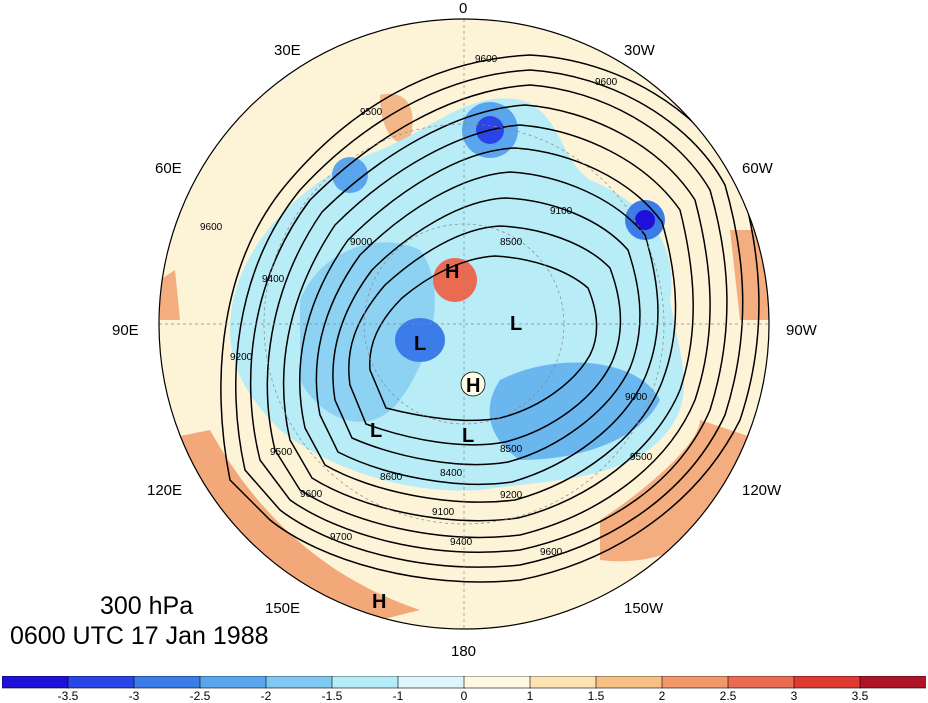 The image size is (928, 703). What do you see at coordinates (680, 491) in the screenshot?
I see `warm-anomaly-south-east` at bounding box center [680, 491].